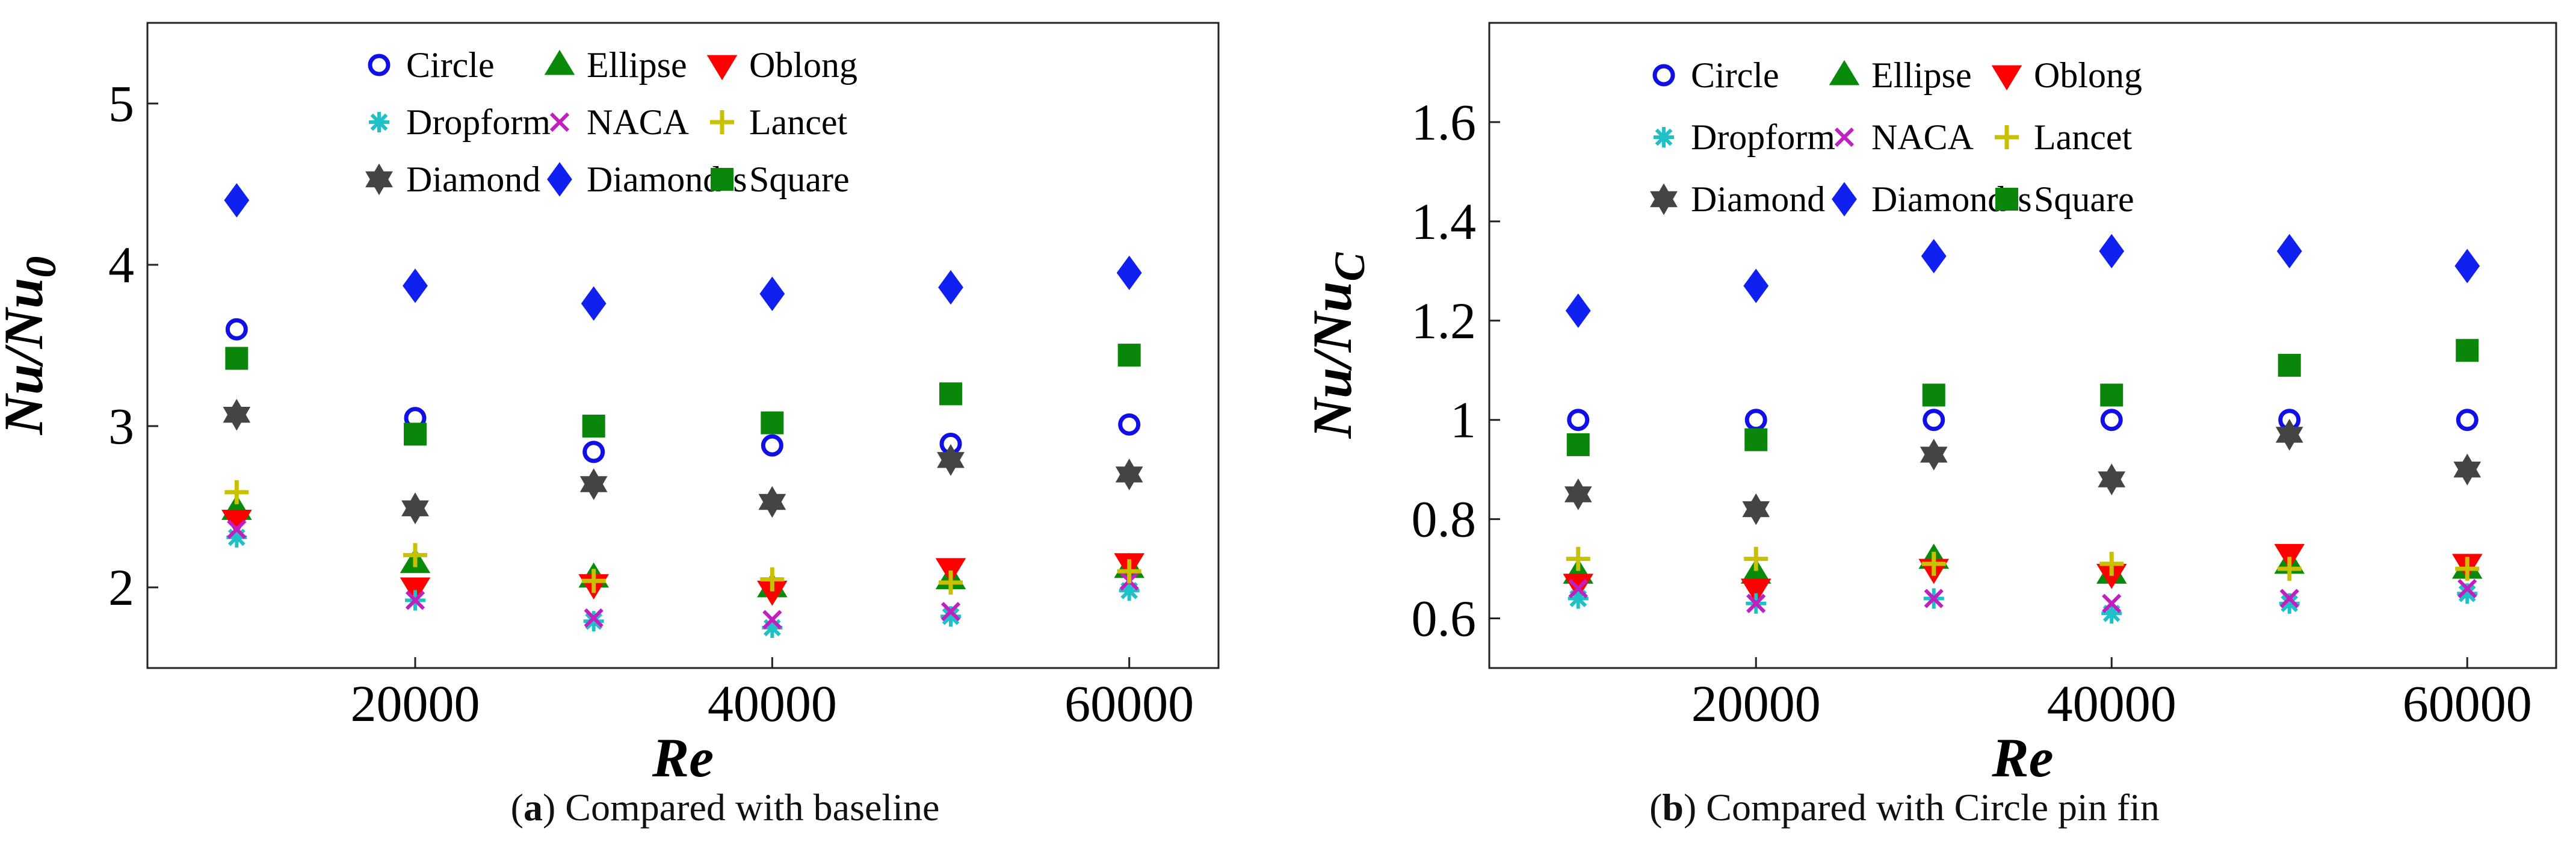 The image size is (2576, 863). What do you see at coordinates (2006, 199) in the screenshot?
I see `legend-marker-square` at bounding box center [2006, 199].